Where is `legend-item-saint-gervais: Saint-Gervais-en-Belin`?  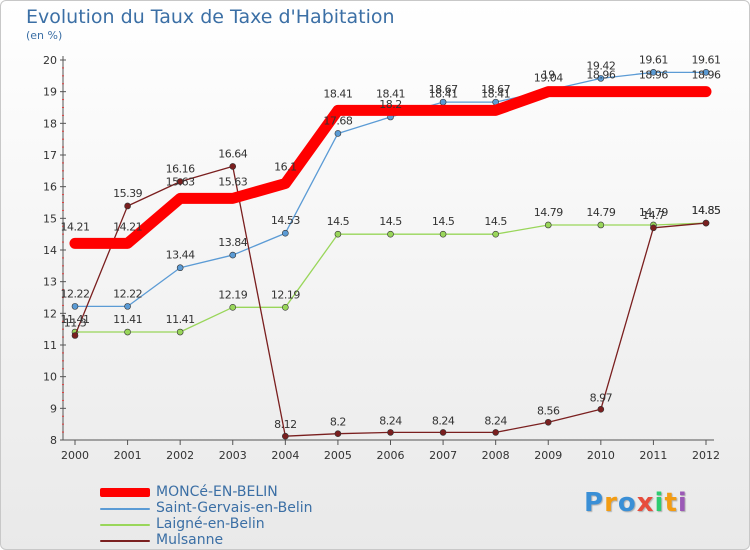 legend-item-saint-gervais: Saint-Gervais-en-Belin is located at coordinates (230, 508).